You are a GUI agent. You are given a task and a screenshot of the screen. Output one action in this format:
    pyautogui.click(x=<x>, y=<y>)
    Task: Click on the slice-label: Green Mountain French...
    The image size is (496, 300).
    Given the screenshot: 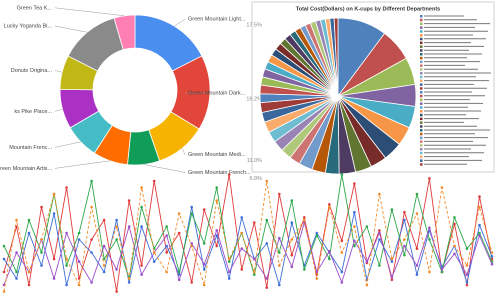 What is the action you would take?
    pyautogui.click(x=219, y=173)
    